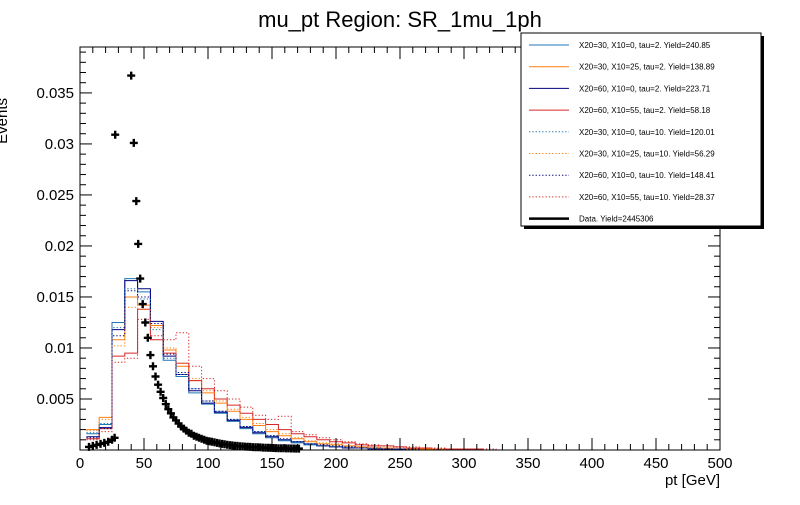  What do you see at coordinates (647, 197) in the screenshot?
I see `legend-label-7: X20=60, X10=55, tau=10. Yield=28.37` at bounding box center [647, 197].